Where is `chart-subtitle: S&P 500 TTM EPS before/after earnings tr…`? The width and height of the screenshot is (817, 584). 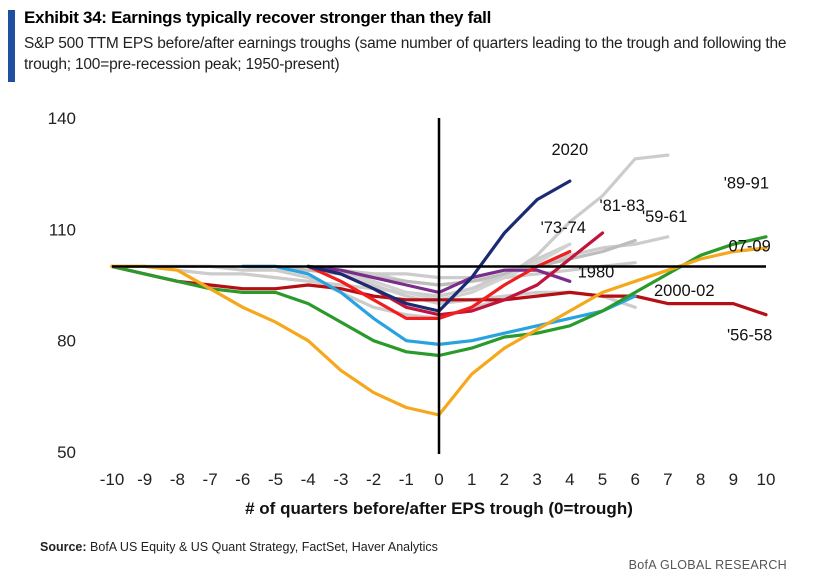
chart-subtitle: S&P 500 TTM EPS before/after earnings tr… is located at coordinates (405, 54).